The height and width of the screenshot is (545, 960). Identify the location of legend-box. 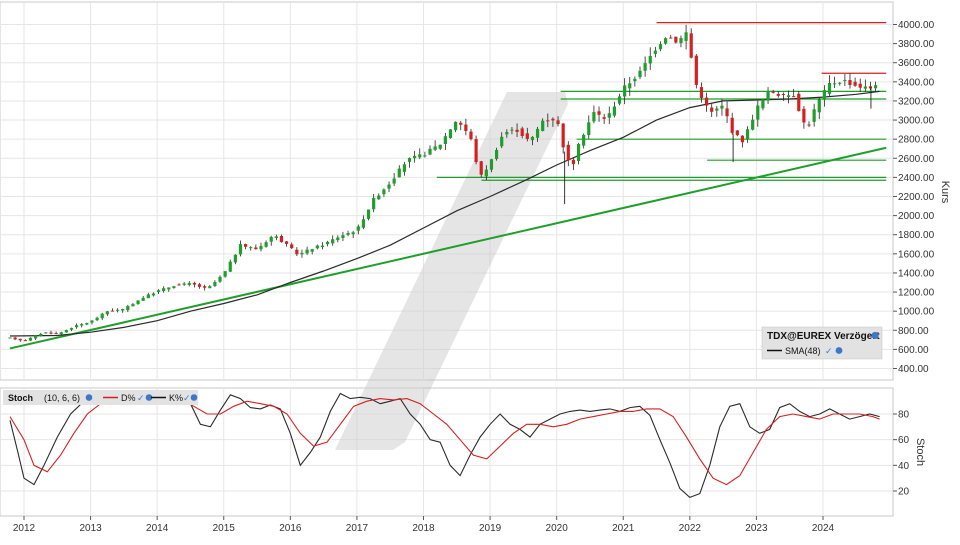
(822, 343).